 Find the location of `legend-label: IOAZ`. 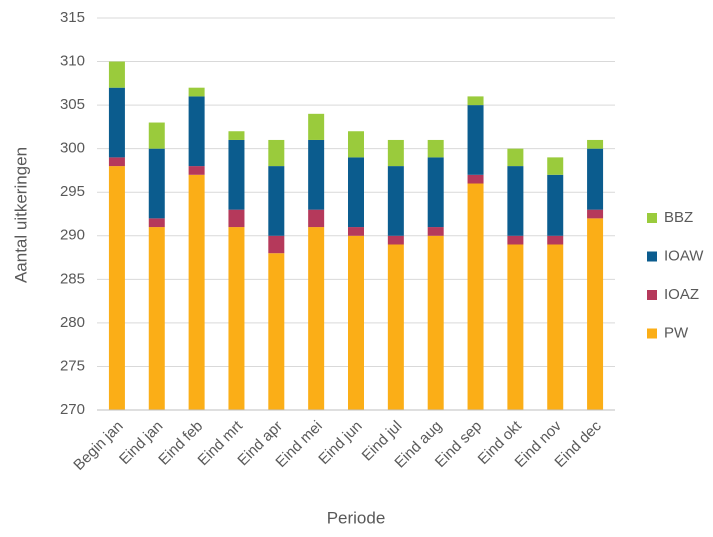

legend-label: IOAZ is located at coordinates (681, 294).